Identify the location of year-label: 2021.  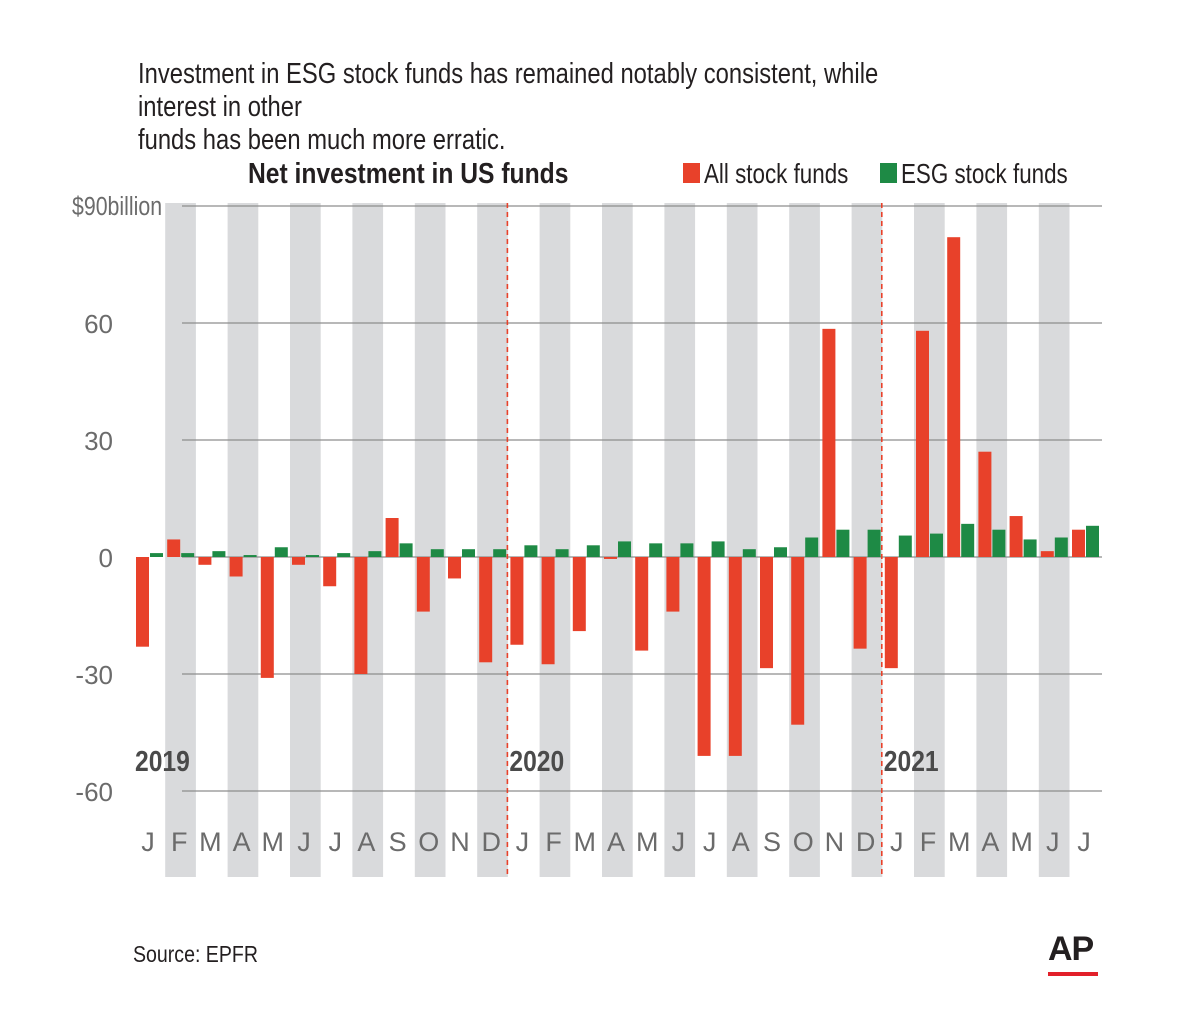
(911, 761).